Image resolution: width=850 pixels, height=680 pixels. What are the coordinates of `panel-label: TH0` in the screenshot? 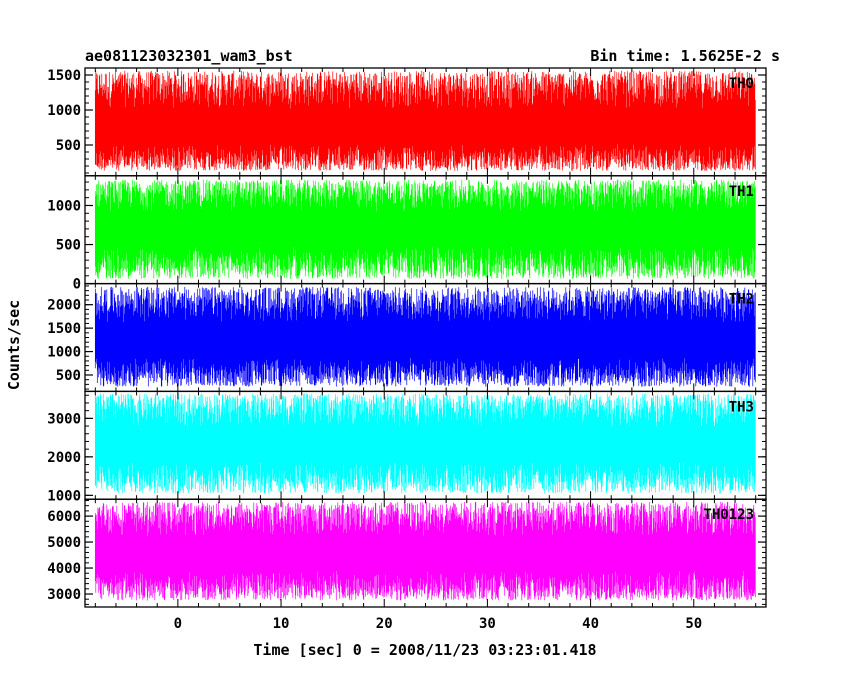 It's located at (741, 84).